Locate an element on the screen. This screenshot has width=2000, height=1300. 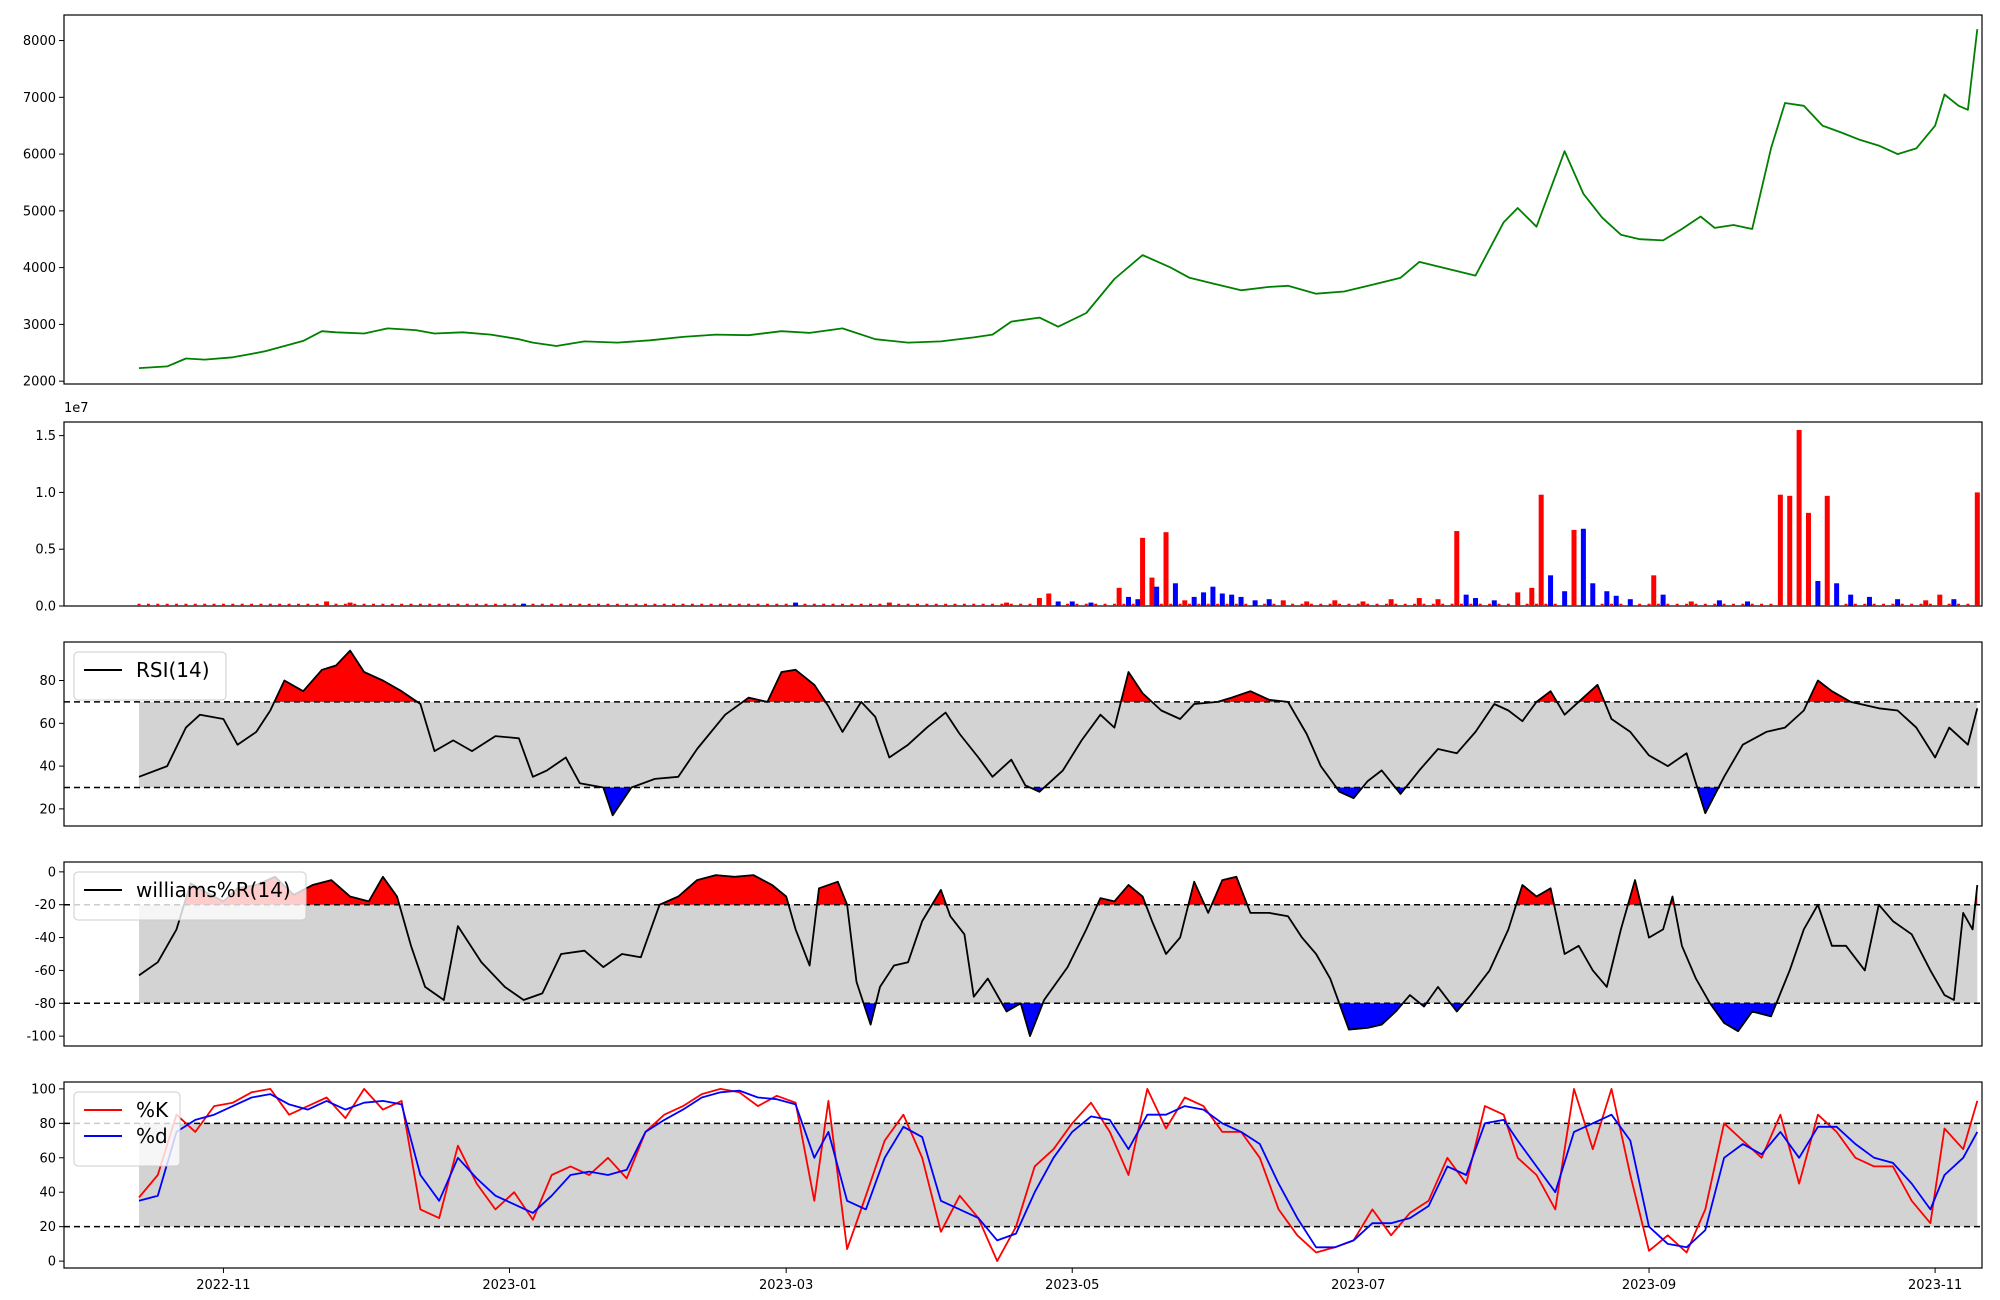
indicator-line is located at coordinates (1058, 955).